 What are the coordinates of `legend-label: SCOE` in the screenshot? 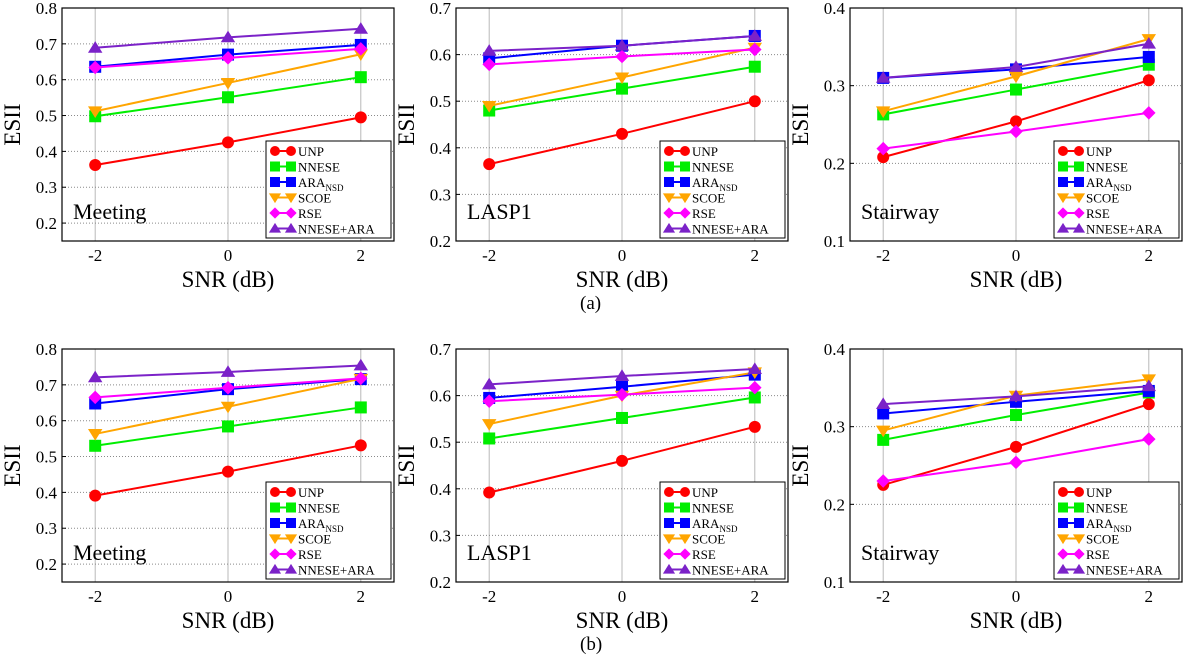 It's located at (1102, 539).